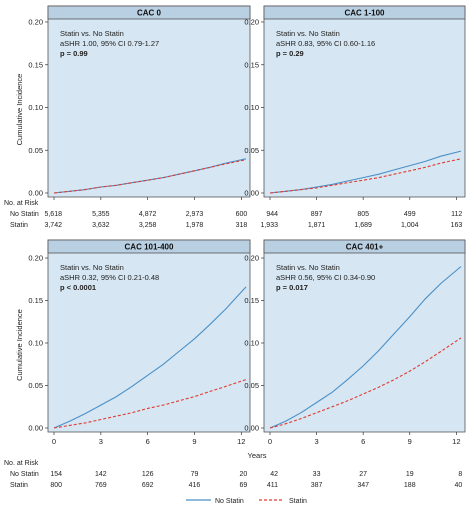 The width and height of the screenshot is (475, 512). What do you see at coordinates (56, 474) in the screenshot?
I see `risk-value: 154` at bounding box center [56, 474].